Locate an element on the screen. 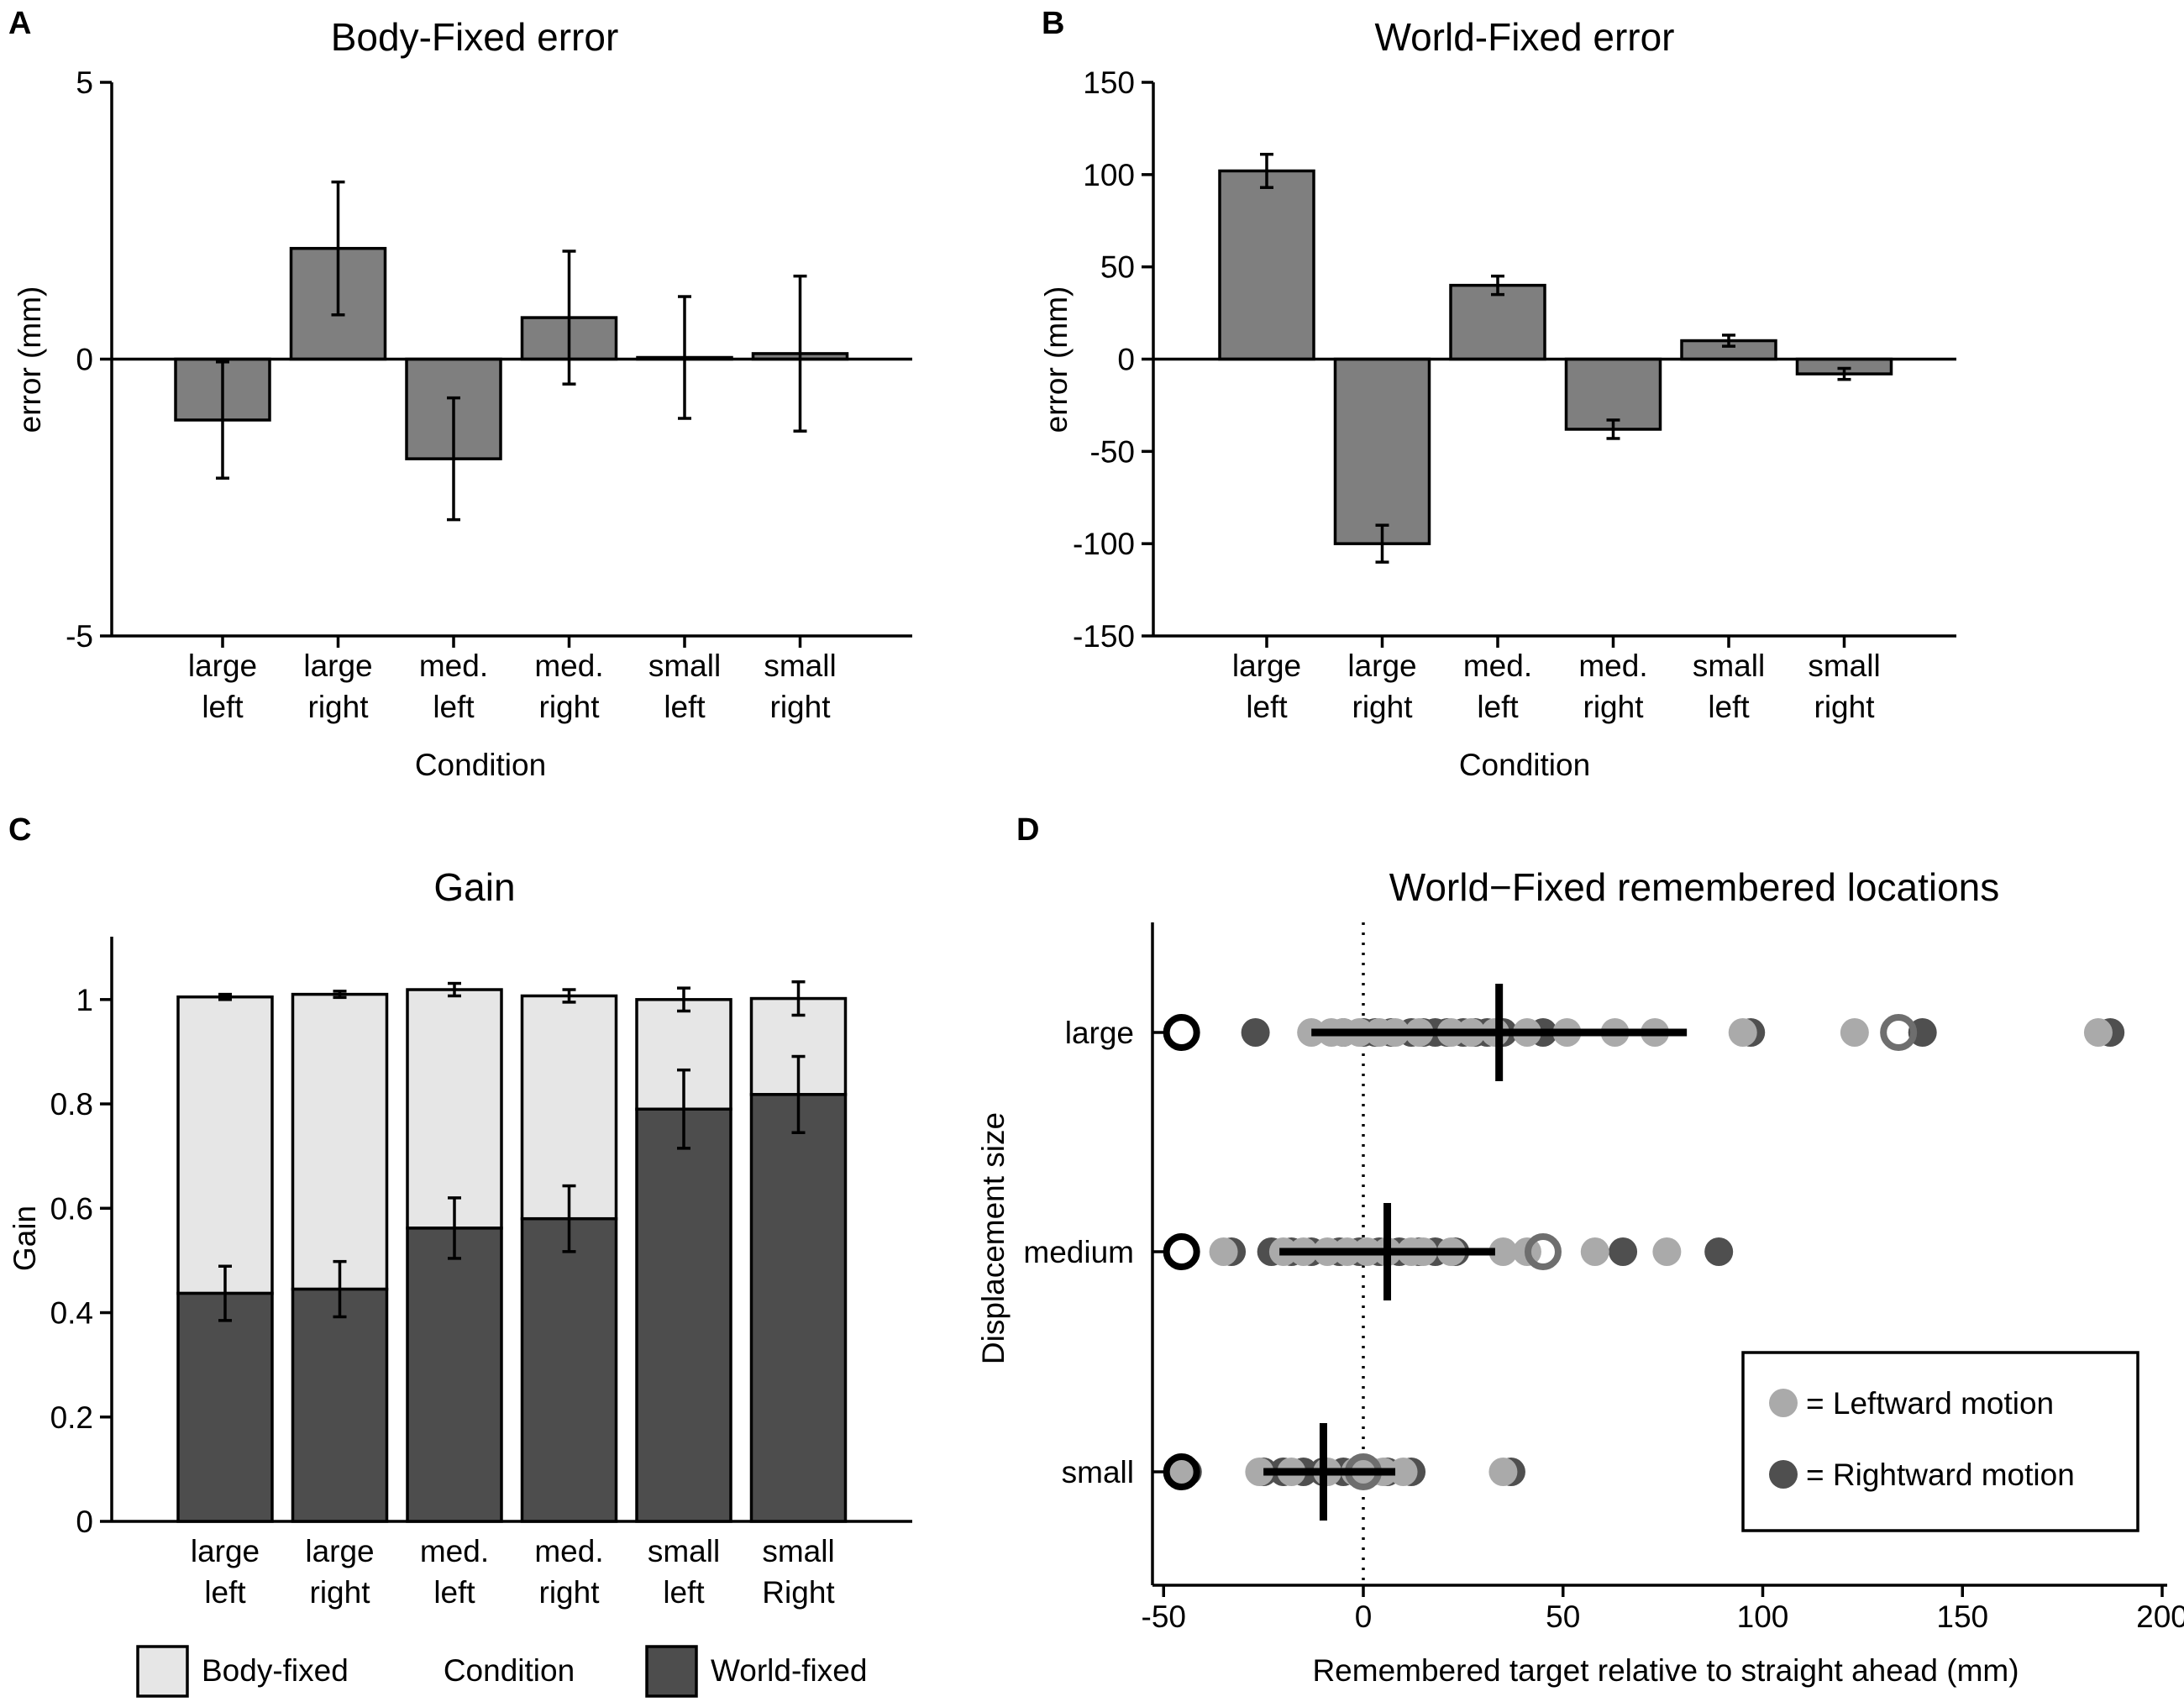  x-tick-label: Right is located at coordinates (798, 1592).